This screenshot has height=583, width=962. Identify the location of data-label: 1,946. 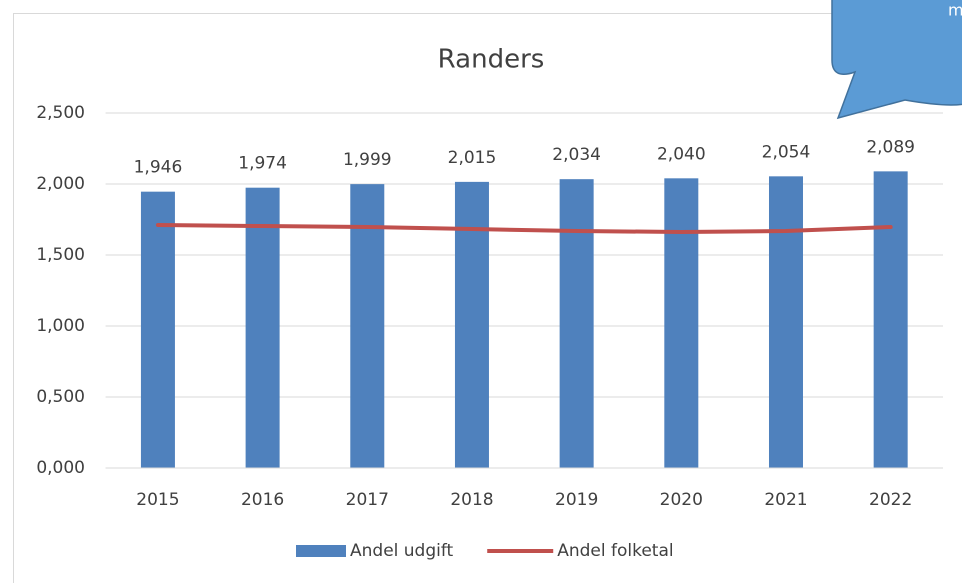
(158, 168).